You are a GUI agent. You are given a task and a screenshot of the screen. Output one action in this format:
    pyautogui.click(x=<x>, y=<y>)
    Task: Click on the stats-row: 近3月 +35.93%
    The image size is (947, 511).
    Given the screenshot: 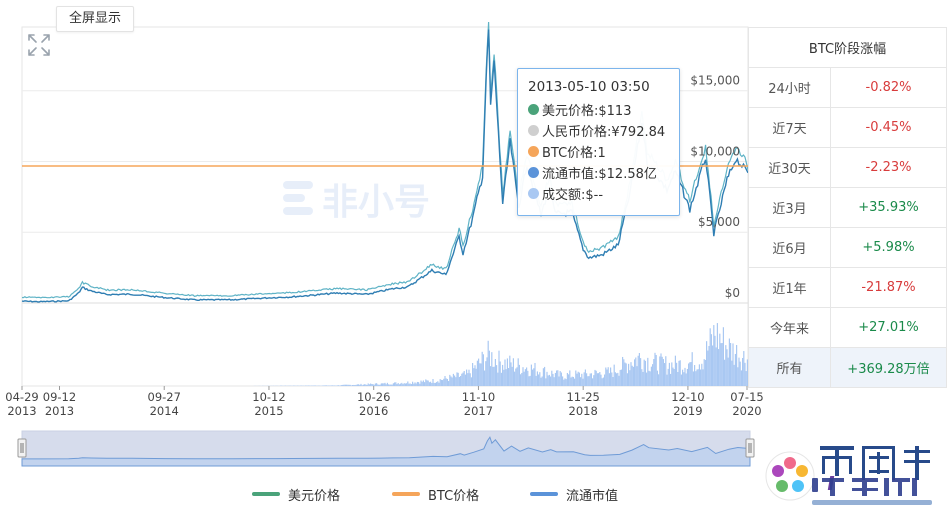 What is the action you would take?
    pyautogui.click(x=847, y=208)
    